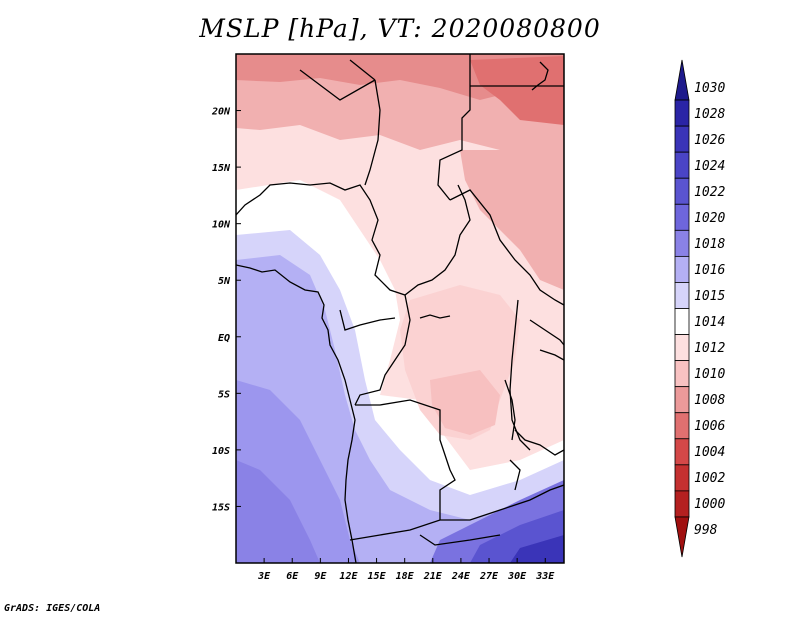 The image size is (800, 618). I want to click on lat-label: EQ, so click(224, 338).